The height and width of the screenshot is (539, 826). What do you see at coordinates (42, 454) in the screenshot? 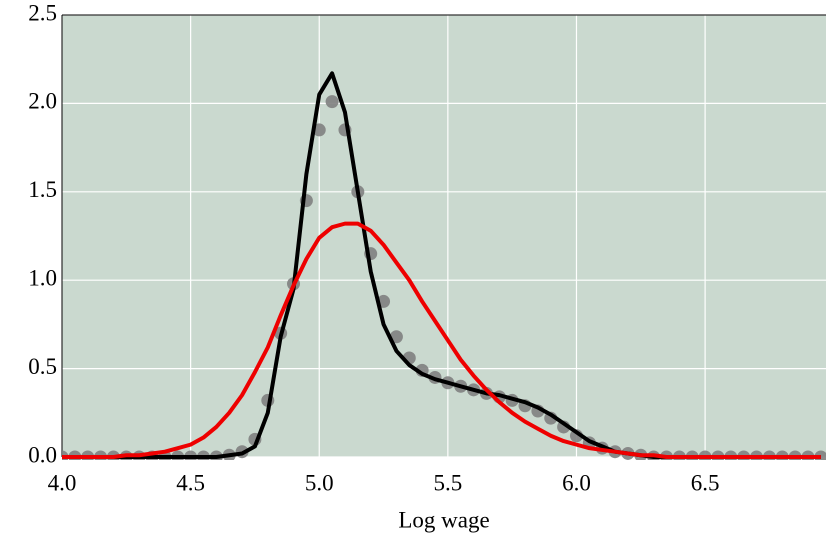
I see `y-tick-label: 0.0` at bounding box center [42, 454].